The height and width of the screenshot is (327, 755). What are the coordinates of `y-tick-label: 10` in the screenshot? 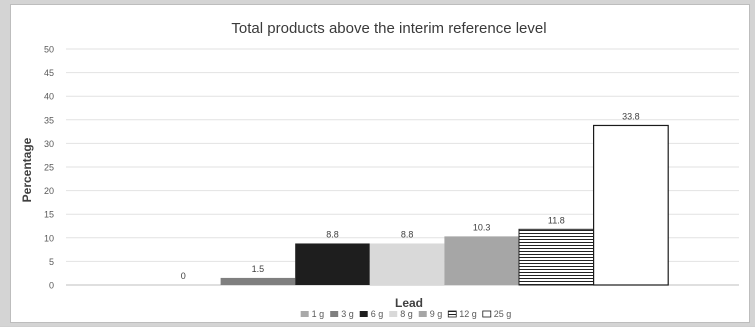 It's located at (49, 238).